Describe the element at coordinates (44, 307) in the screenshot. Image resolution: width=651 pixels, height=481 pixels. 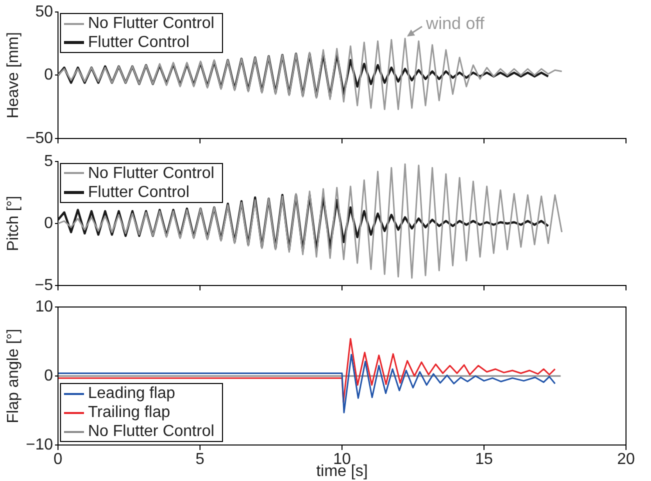
I see `y-tick-label: 10` at that location.